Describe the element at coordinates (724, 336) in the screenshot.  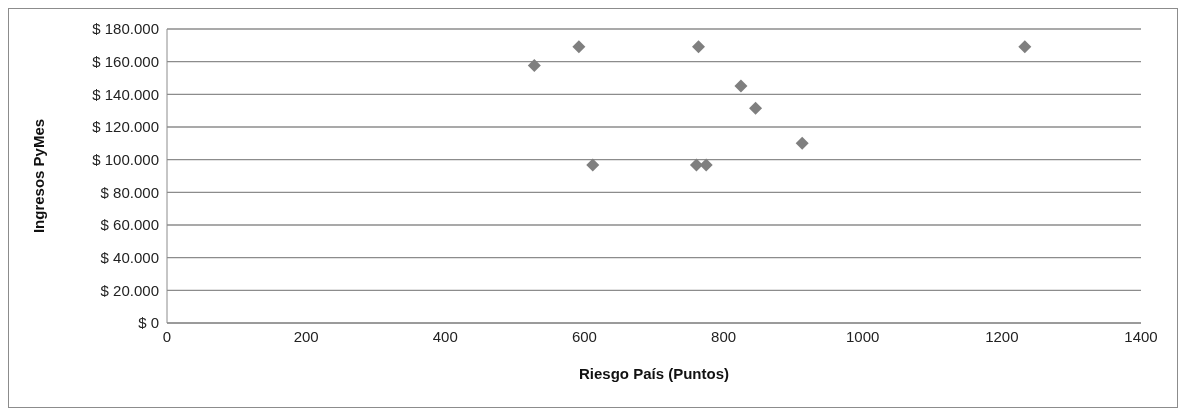
I see `x-tick-label: 800` at that location.